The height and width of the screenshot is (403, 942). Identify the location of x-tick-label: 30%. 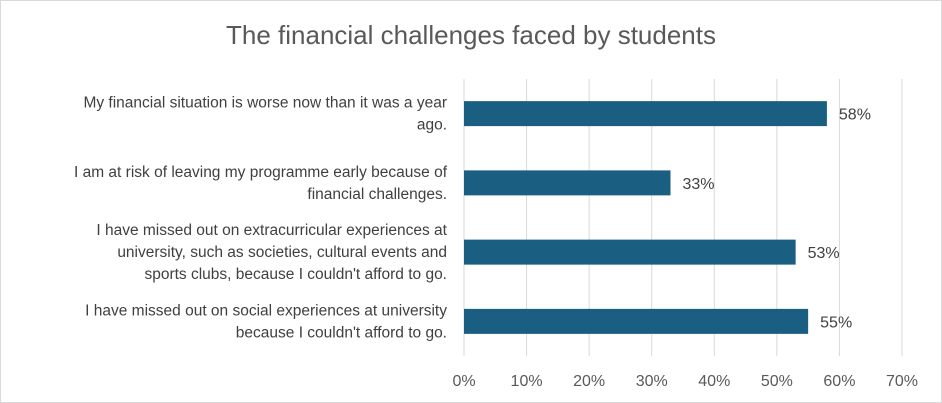
(652, 381).